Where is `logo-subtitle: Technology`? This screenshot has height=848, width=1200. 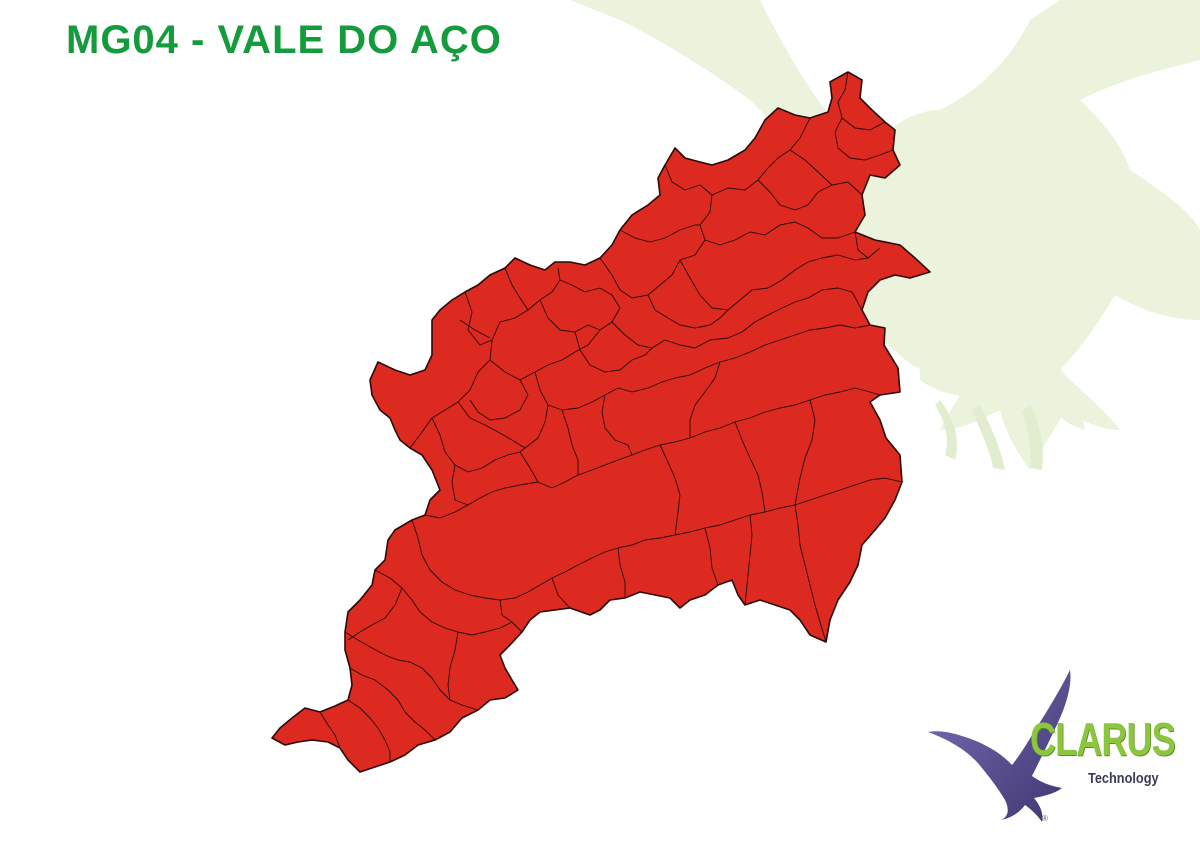 logo-subtitle: Technology is located at coordinates (1123, 778).